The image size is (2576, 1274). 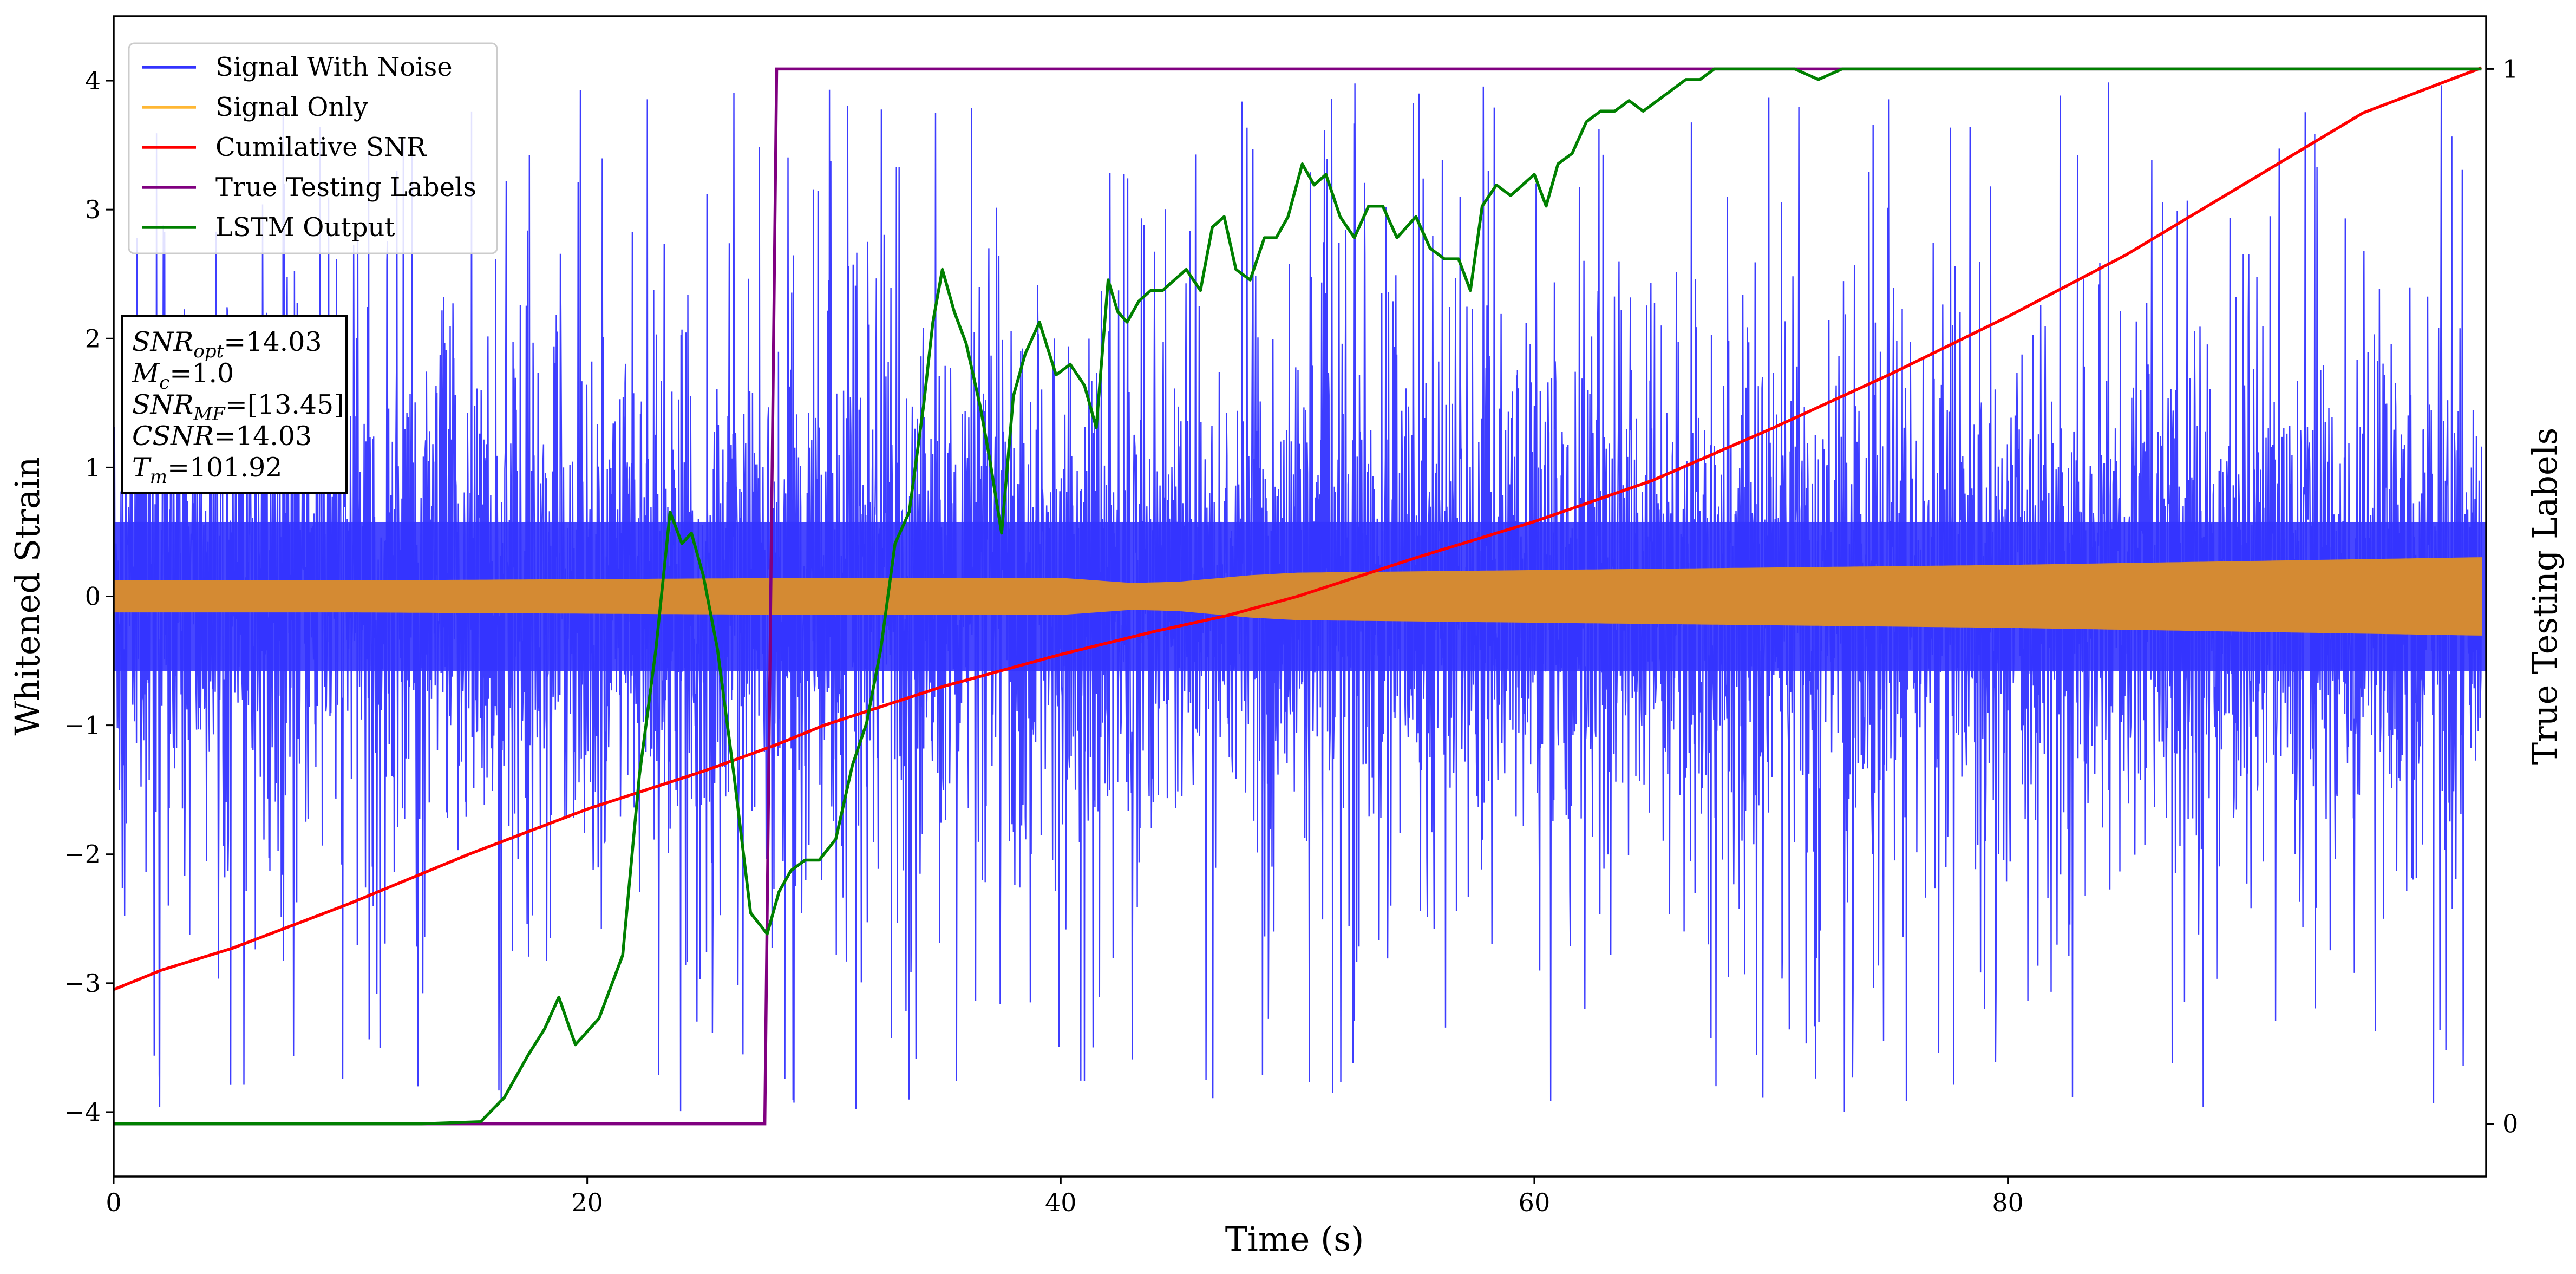 I want to click on legend-label: Signal Only, so click(x=291, y=107).